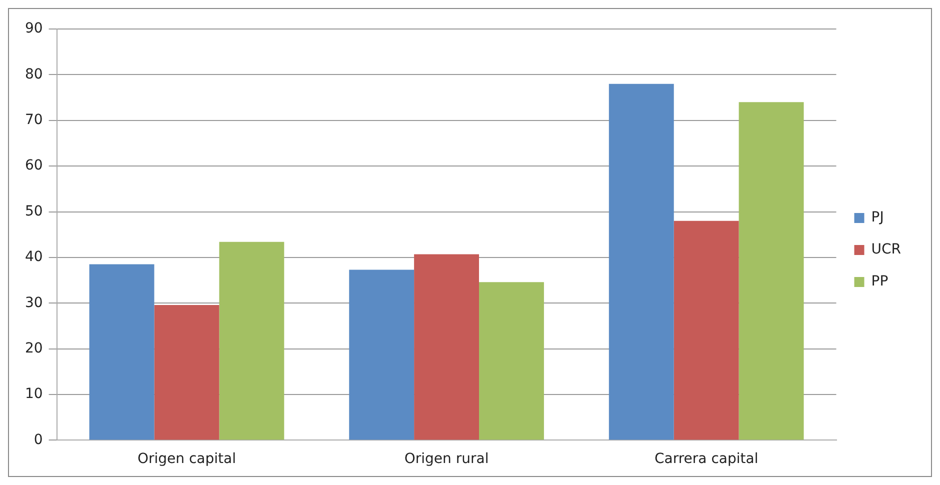 Image resolution: width=940 pixels, height=485 pixels. I want to click on y-tick-label: 60, so click(33, 166).